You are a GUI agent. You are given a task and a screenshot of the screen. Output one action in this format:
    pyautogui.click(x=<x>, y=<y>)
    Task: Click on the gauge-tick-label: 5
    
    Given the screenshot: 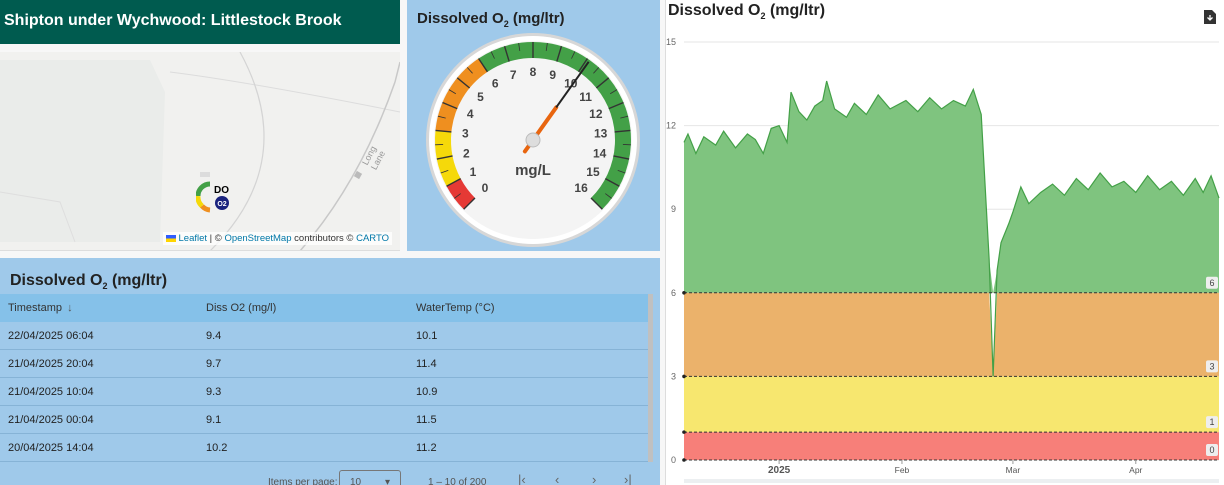 What is the action you would take?
    pyautogui.click(x=480, y=97)
    